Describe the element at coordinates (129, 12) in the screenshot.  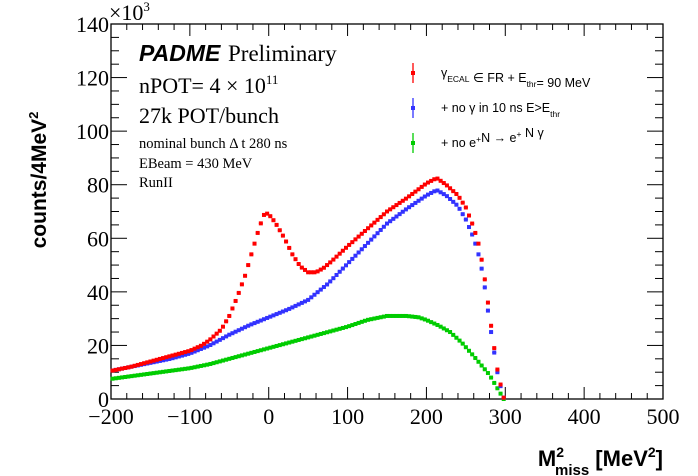
I see `y-multiplier: ×10³` at that location.